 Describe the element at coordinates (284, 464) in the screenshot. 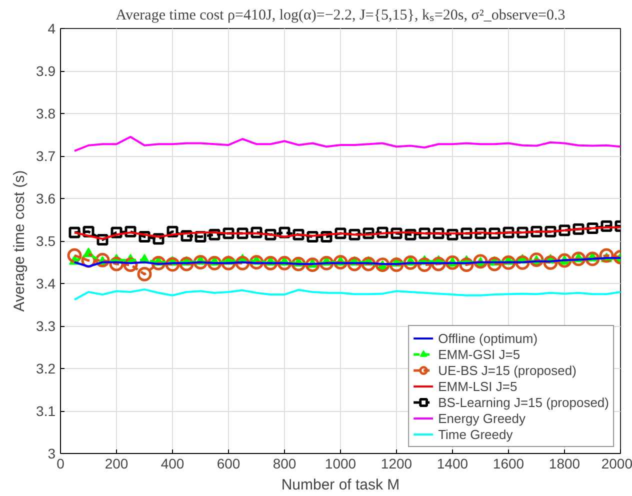

I see `x-tick-label: 800` at that location.